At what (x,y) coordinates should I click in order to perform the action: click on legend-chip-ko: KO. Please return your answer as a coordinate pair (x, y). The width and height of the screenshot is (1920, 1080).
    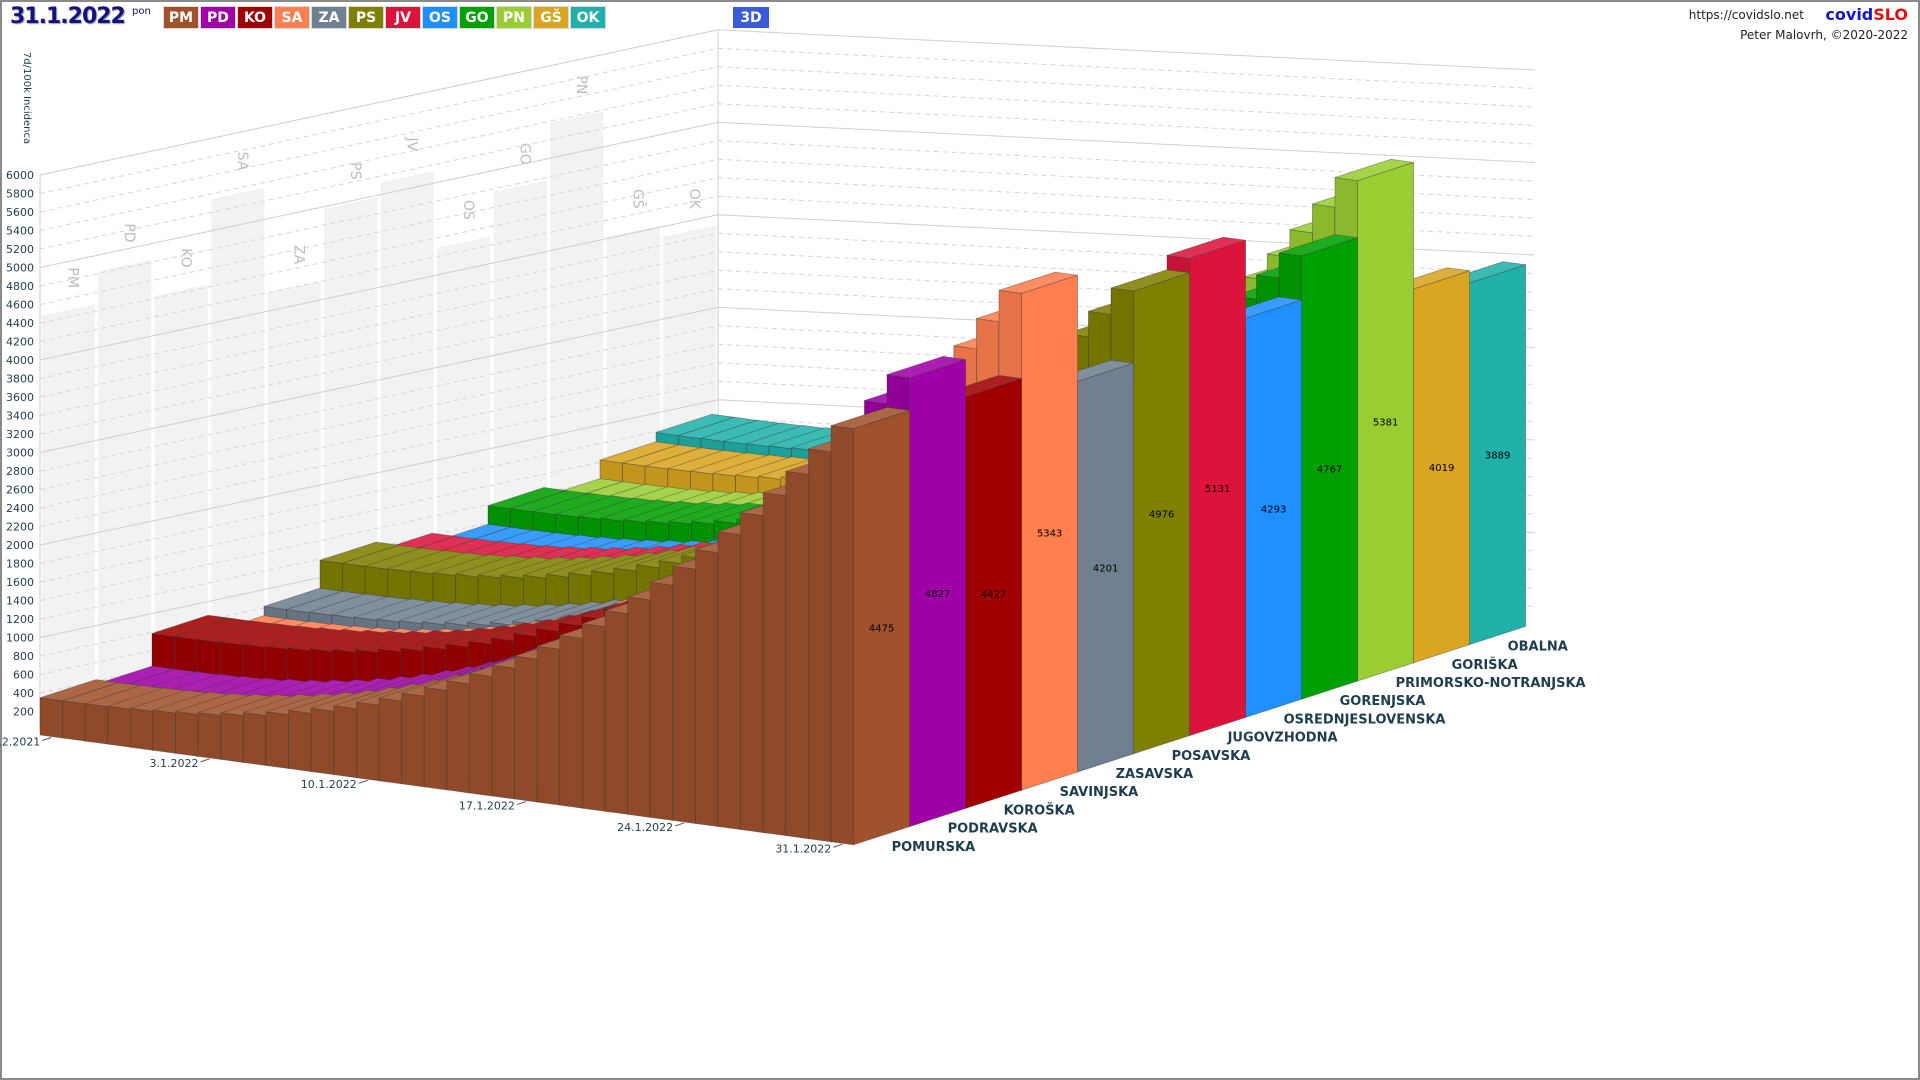
    Looking at the image, I should click on (255, 17).